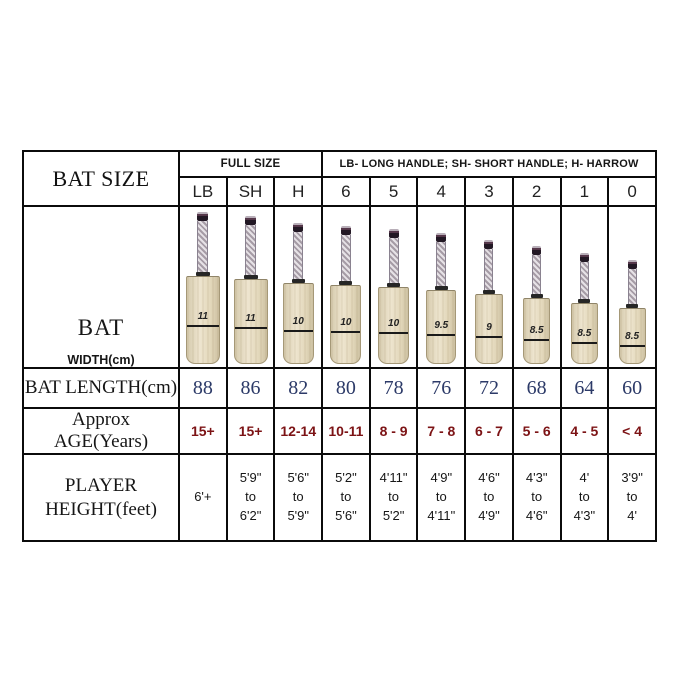 The width and height of the screenshot is (679, 679). What do you see at coordinates (250, 431) in the screenshot?
I see `approx-age-value-SH: 15+` at bounding box center [250, 431].